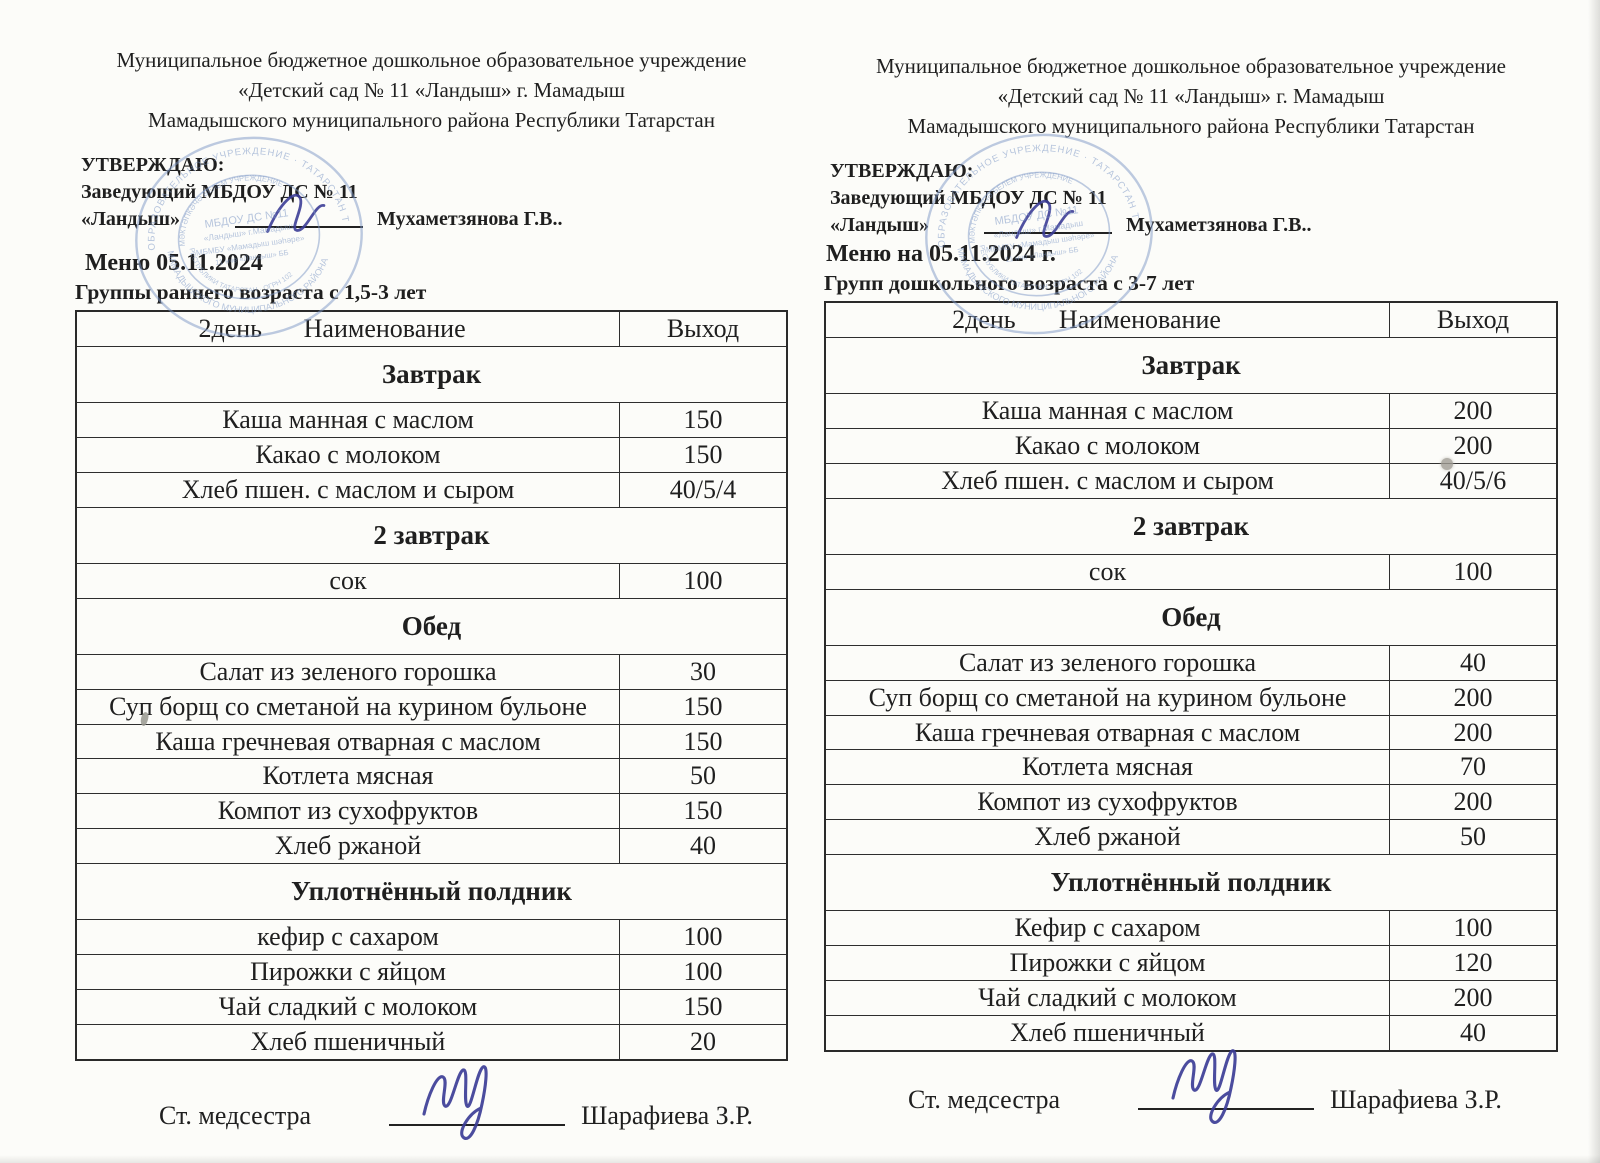 The image size is (1600, 1163). I want to click on handwritten-initials, so click(1045, 220).